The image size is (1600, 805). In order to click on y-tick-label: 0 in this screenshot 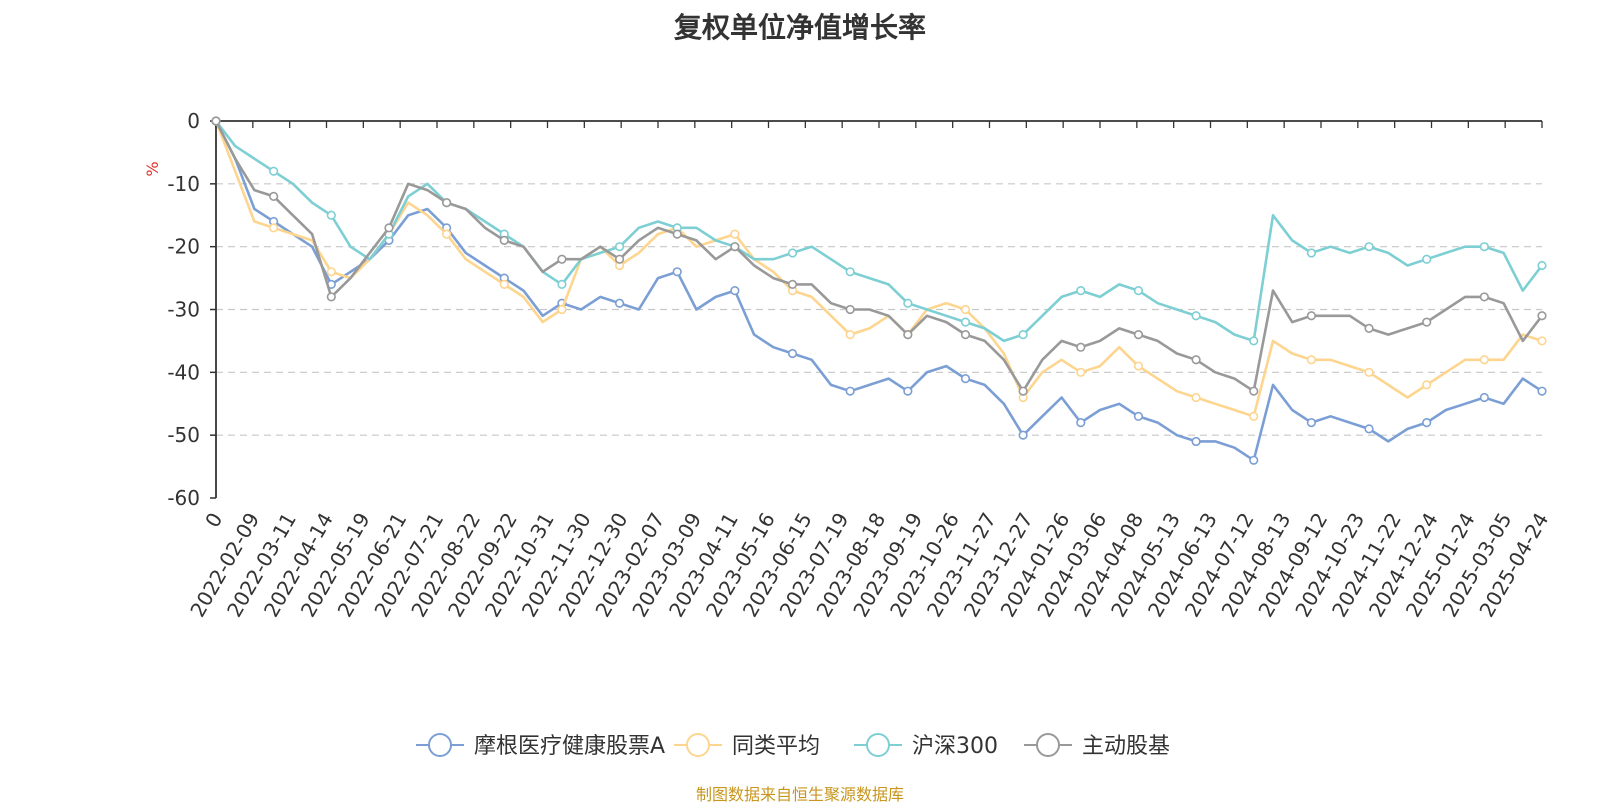, I will do `click(193, 121)`.